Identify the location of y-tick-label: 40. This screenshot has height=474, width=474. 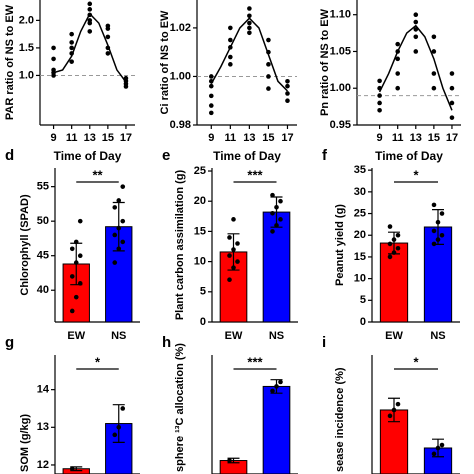
(43, 290).